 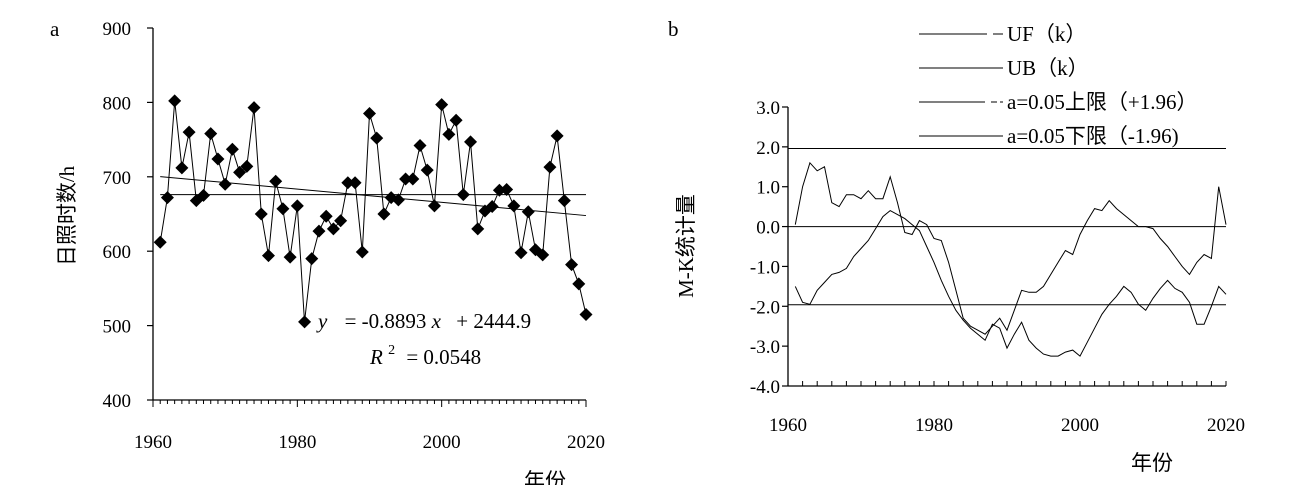 I want to click on plot-b-y-ticks: 3.0 2.0 1.0 0.0 -1.0 -2.0 -3.0 -4.0, so click(x=769, y=248).